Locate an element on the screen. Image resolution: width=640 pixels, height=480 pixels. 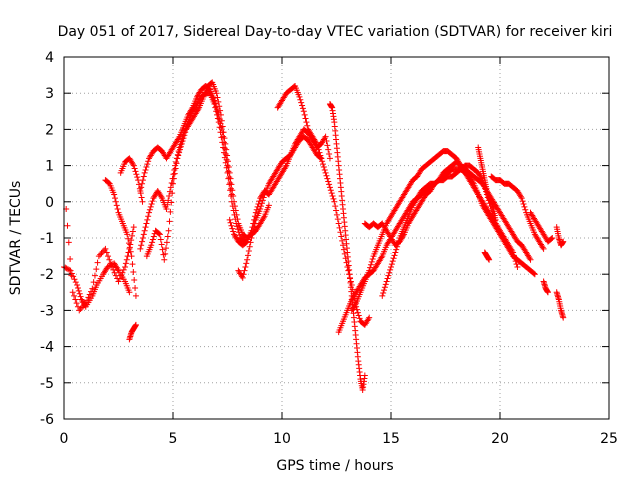
series-arc-m is located at coordinates (436, 251).